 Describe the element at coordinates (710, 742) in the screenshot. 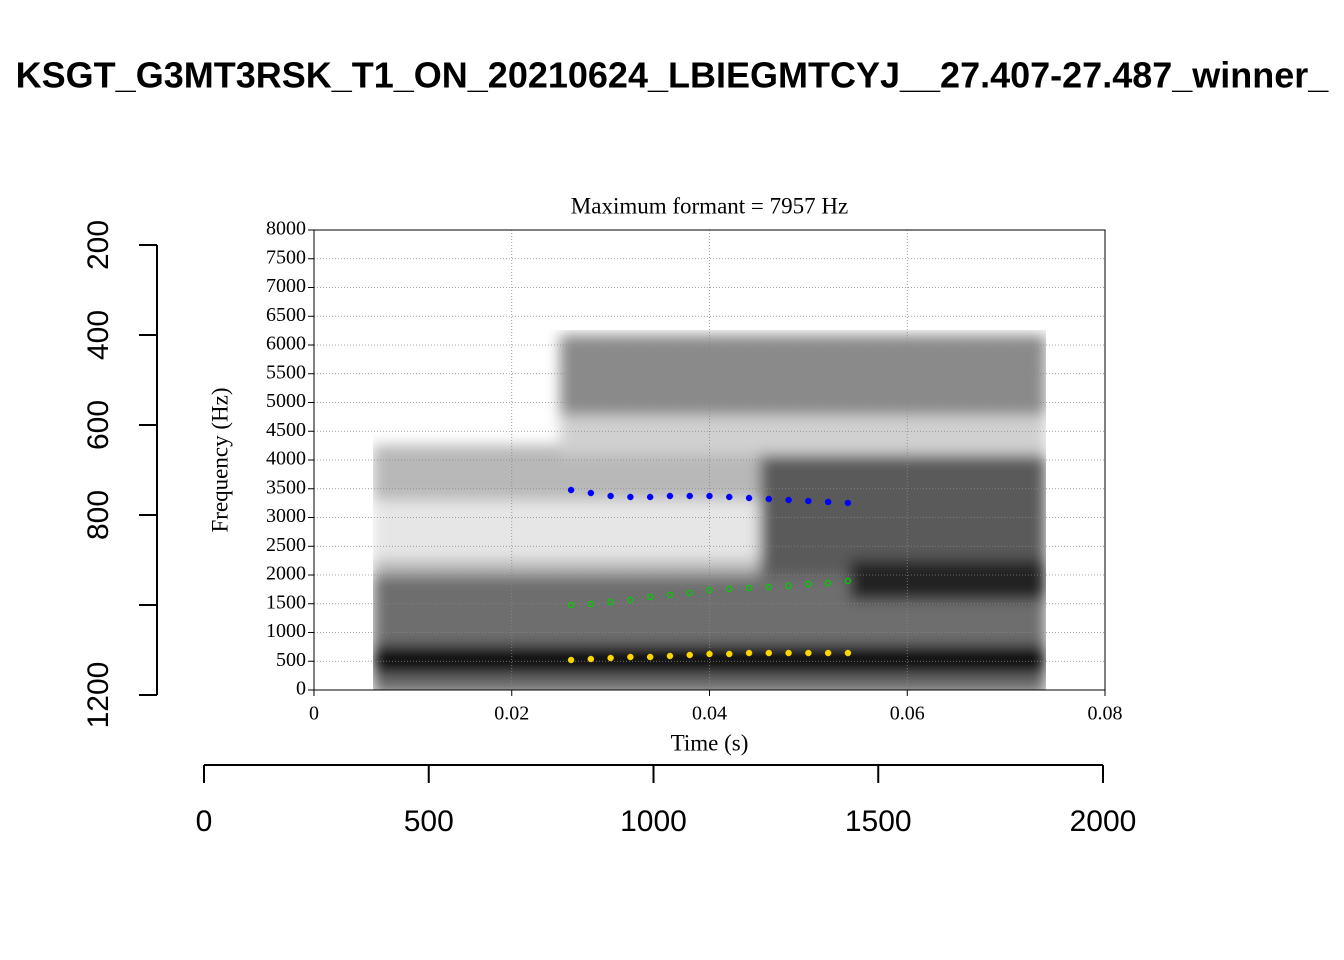

I see `x-axis-label: Time (s)` at that location.